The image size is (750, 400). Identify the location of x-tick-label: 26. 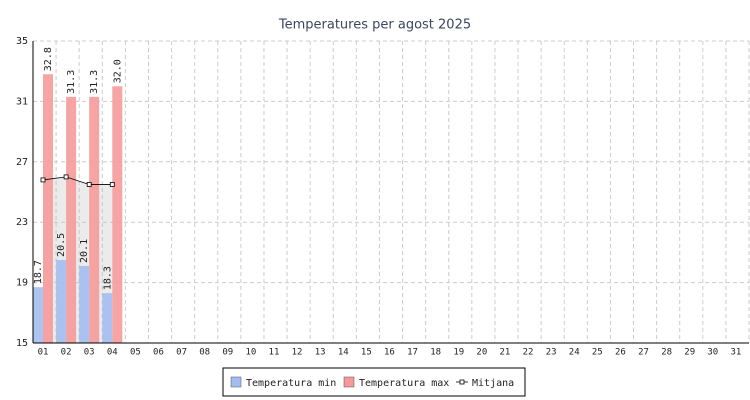
(620, 353).